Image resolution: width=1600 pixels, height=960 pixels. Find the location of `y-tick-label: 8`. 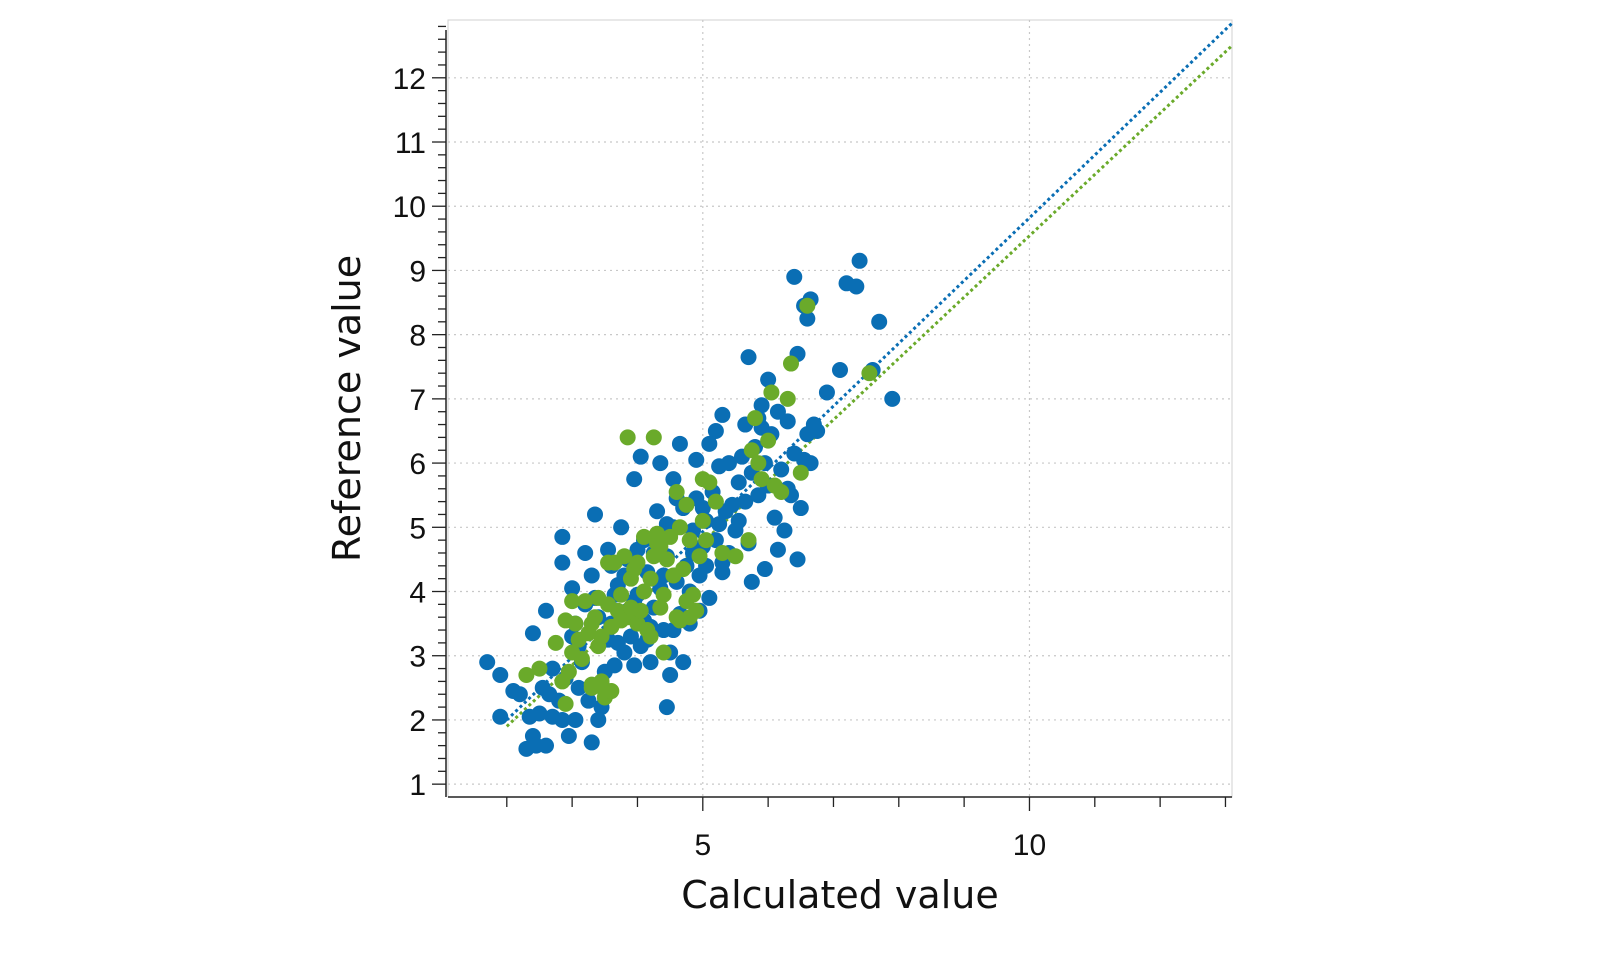

y-tick-label: 8 is located at coordinates (417, 336).